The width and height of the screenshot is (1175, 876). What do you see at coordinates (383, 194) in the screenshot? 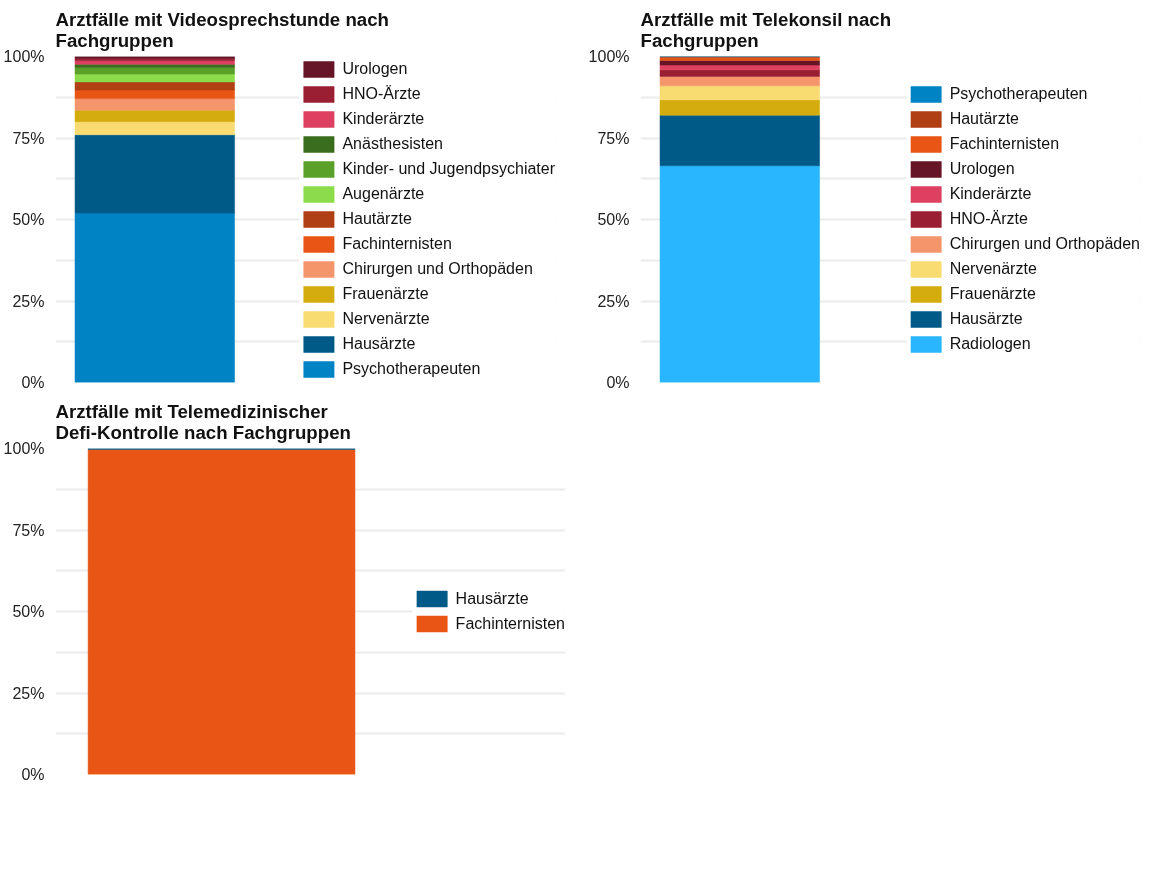
I see `legend-label: Augenärzte` at bounding box center [383, 194].